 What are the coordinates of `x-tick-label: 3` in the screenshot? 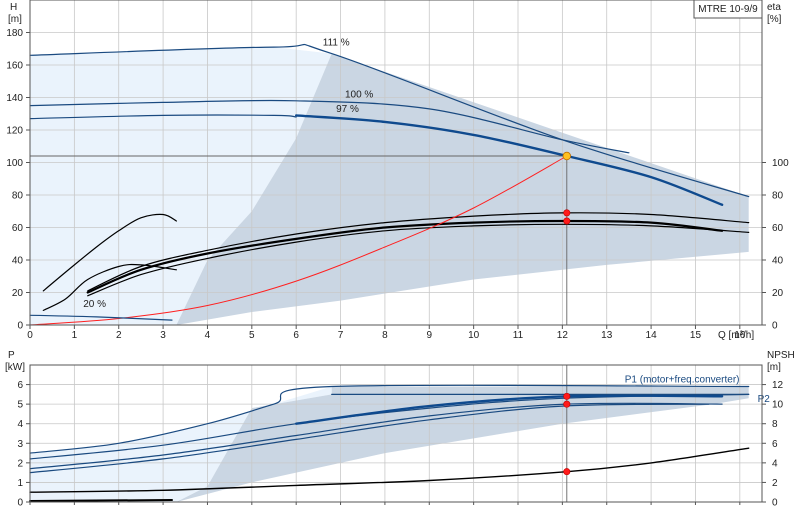 It's located at (163, 335).